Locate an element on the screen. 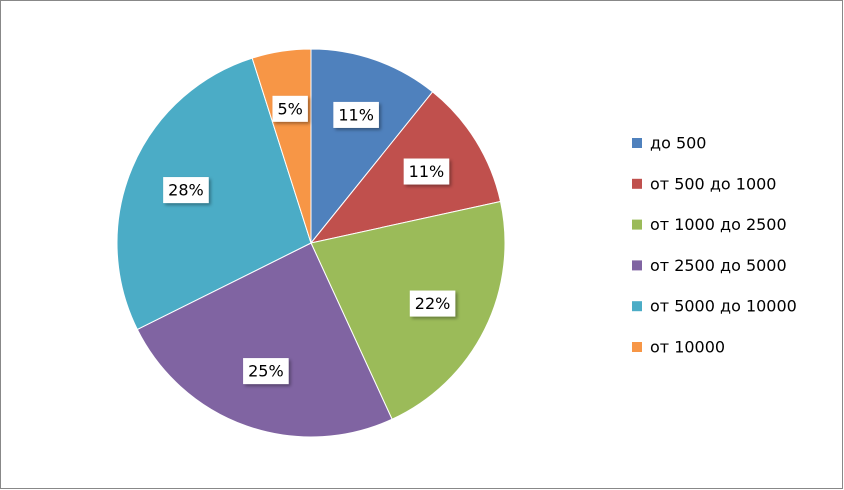 The image size is (844, 490). data-label: 22% is located at coordinates (432, 303).